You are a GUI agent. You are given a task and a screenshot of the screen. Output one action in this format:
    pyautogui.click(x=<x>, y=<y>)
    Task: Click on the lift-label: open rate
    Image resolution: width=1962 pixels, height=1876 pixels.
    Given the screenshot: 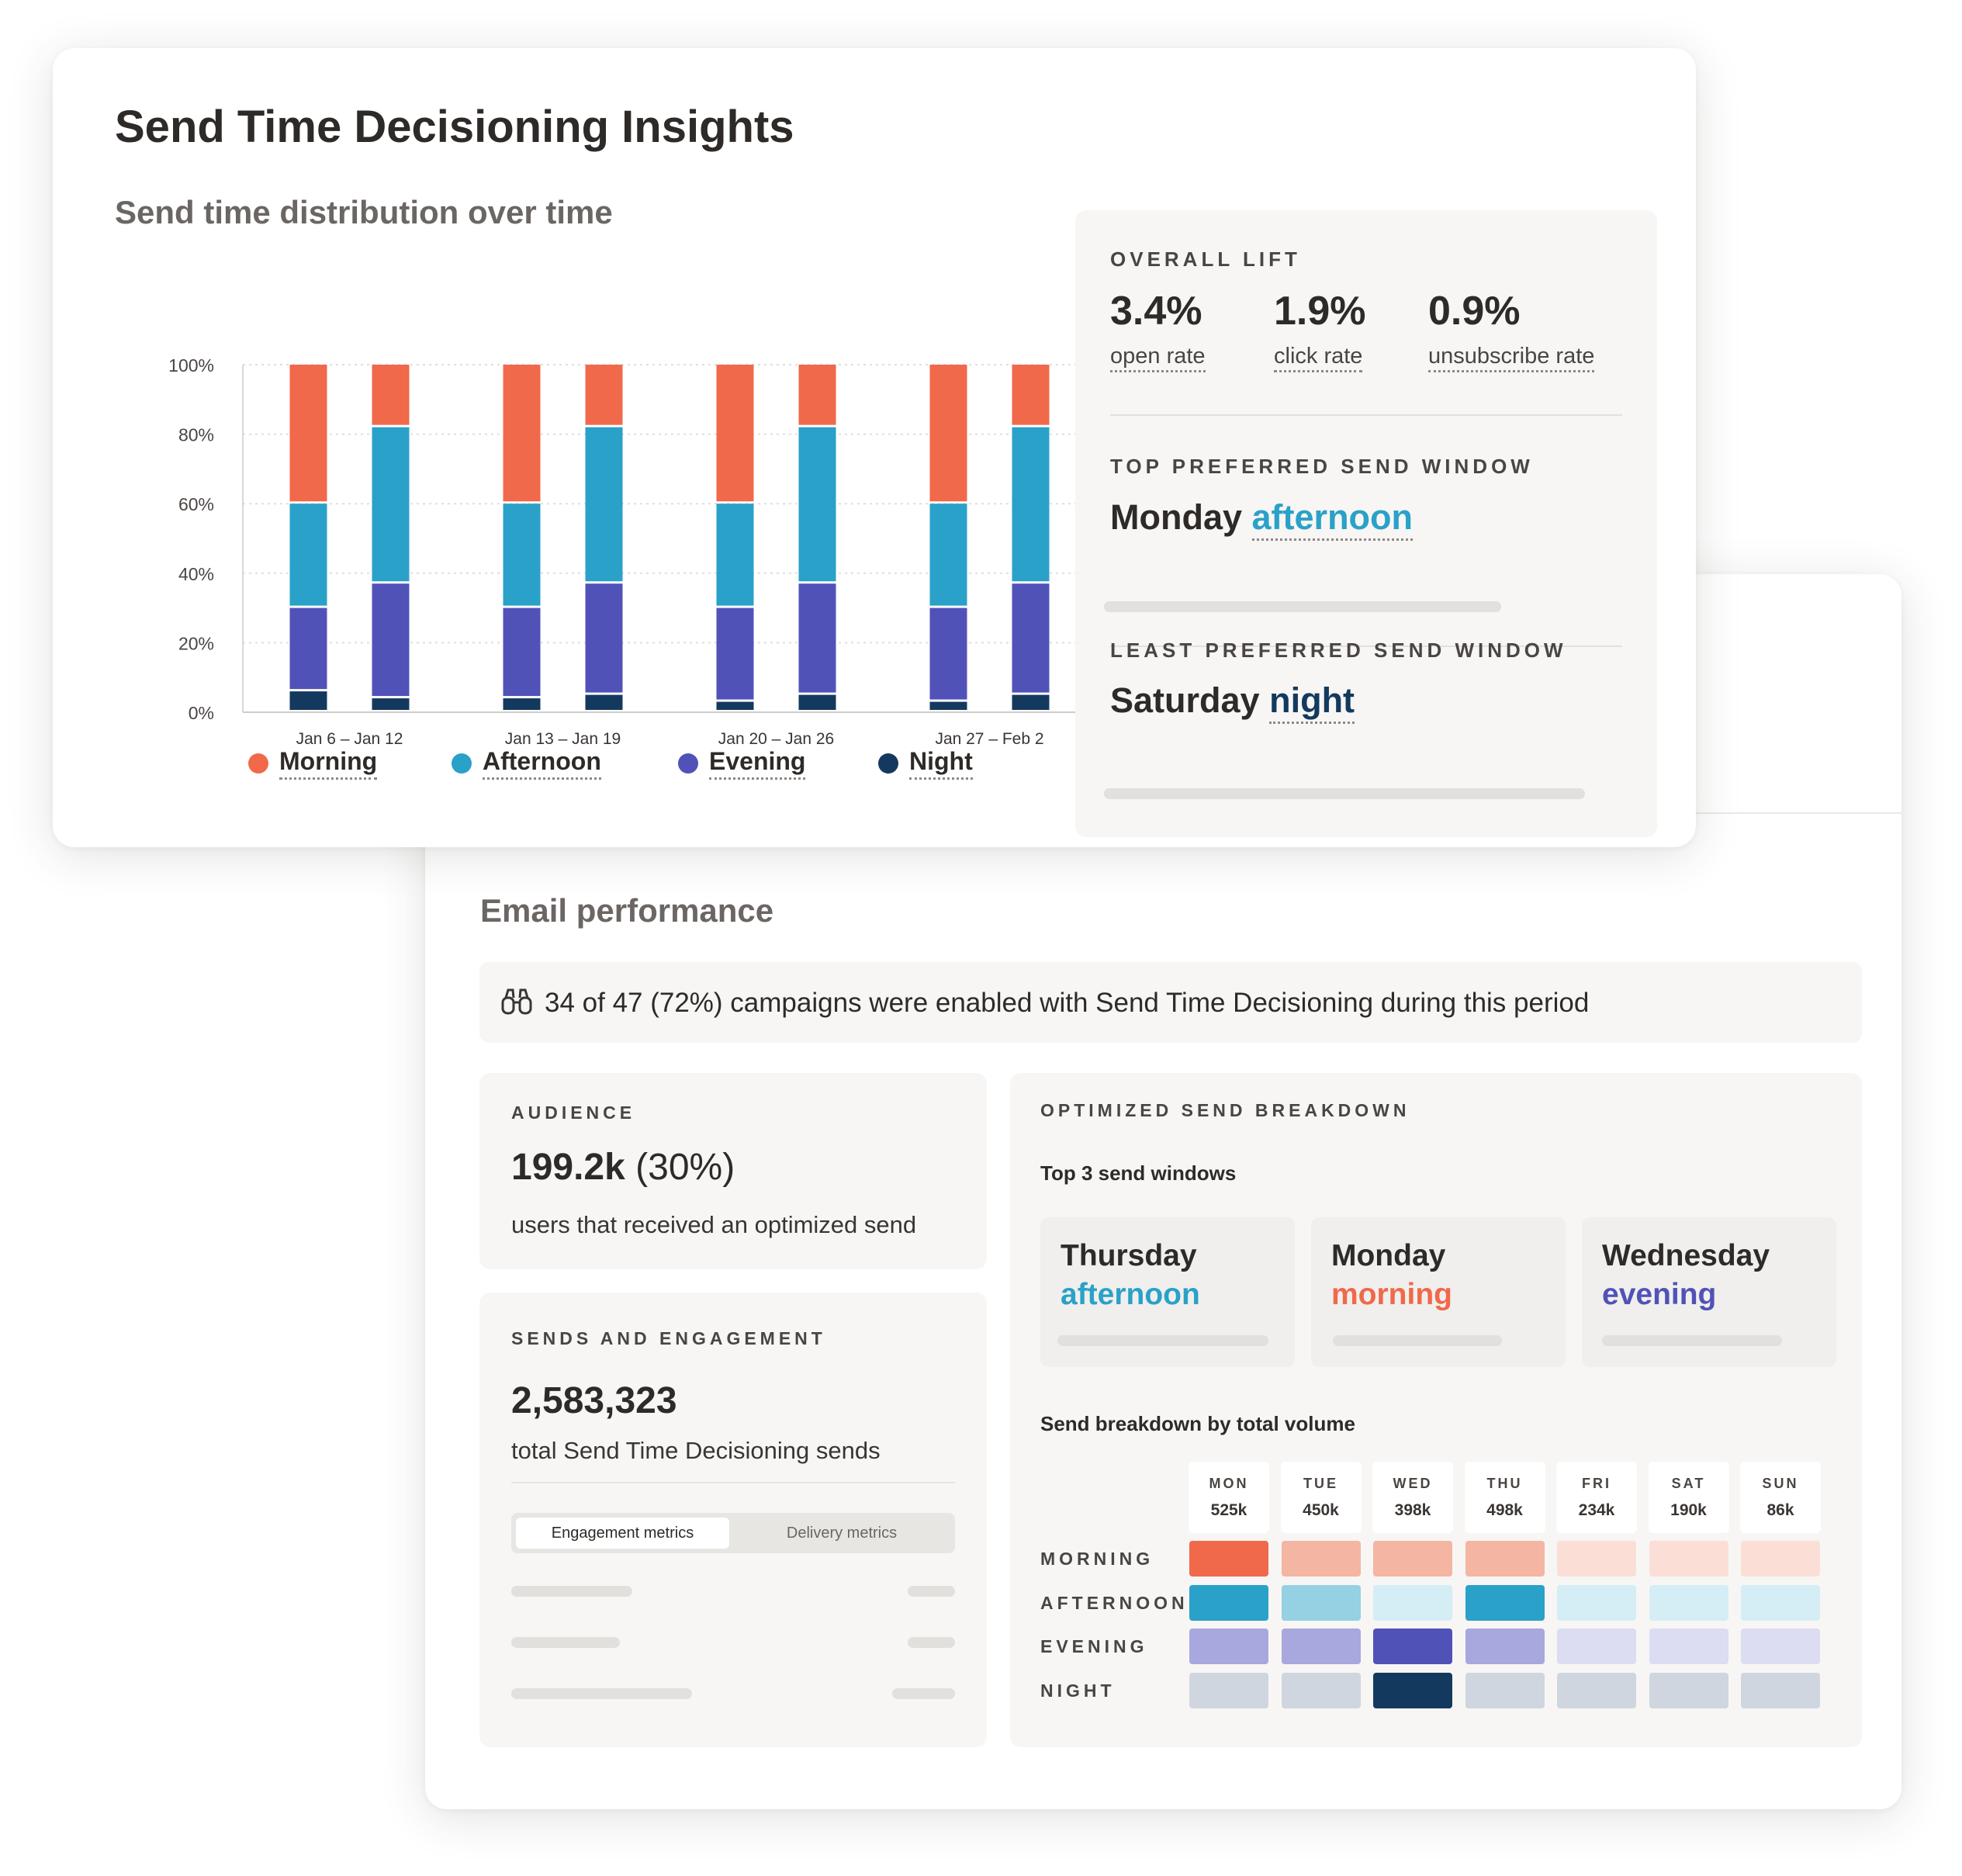 What is the action you would take?
    pyautogui.click(x=1158, y=358)
    